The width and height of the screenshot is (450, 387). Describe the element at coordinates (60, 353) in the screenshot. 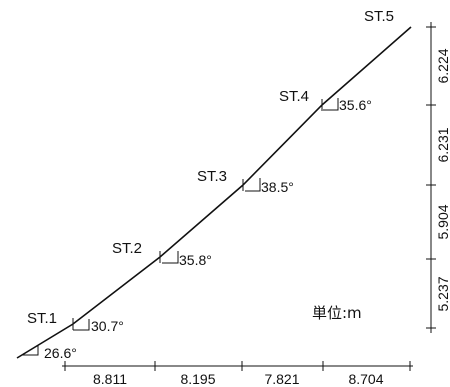

I see `angle-label-start: 26.6°` at that location.